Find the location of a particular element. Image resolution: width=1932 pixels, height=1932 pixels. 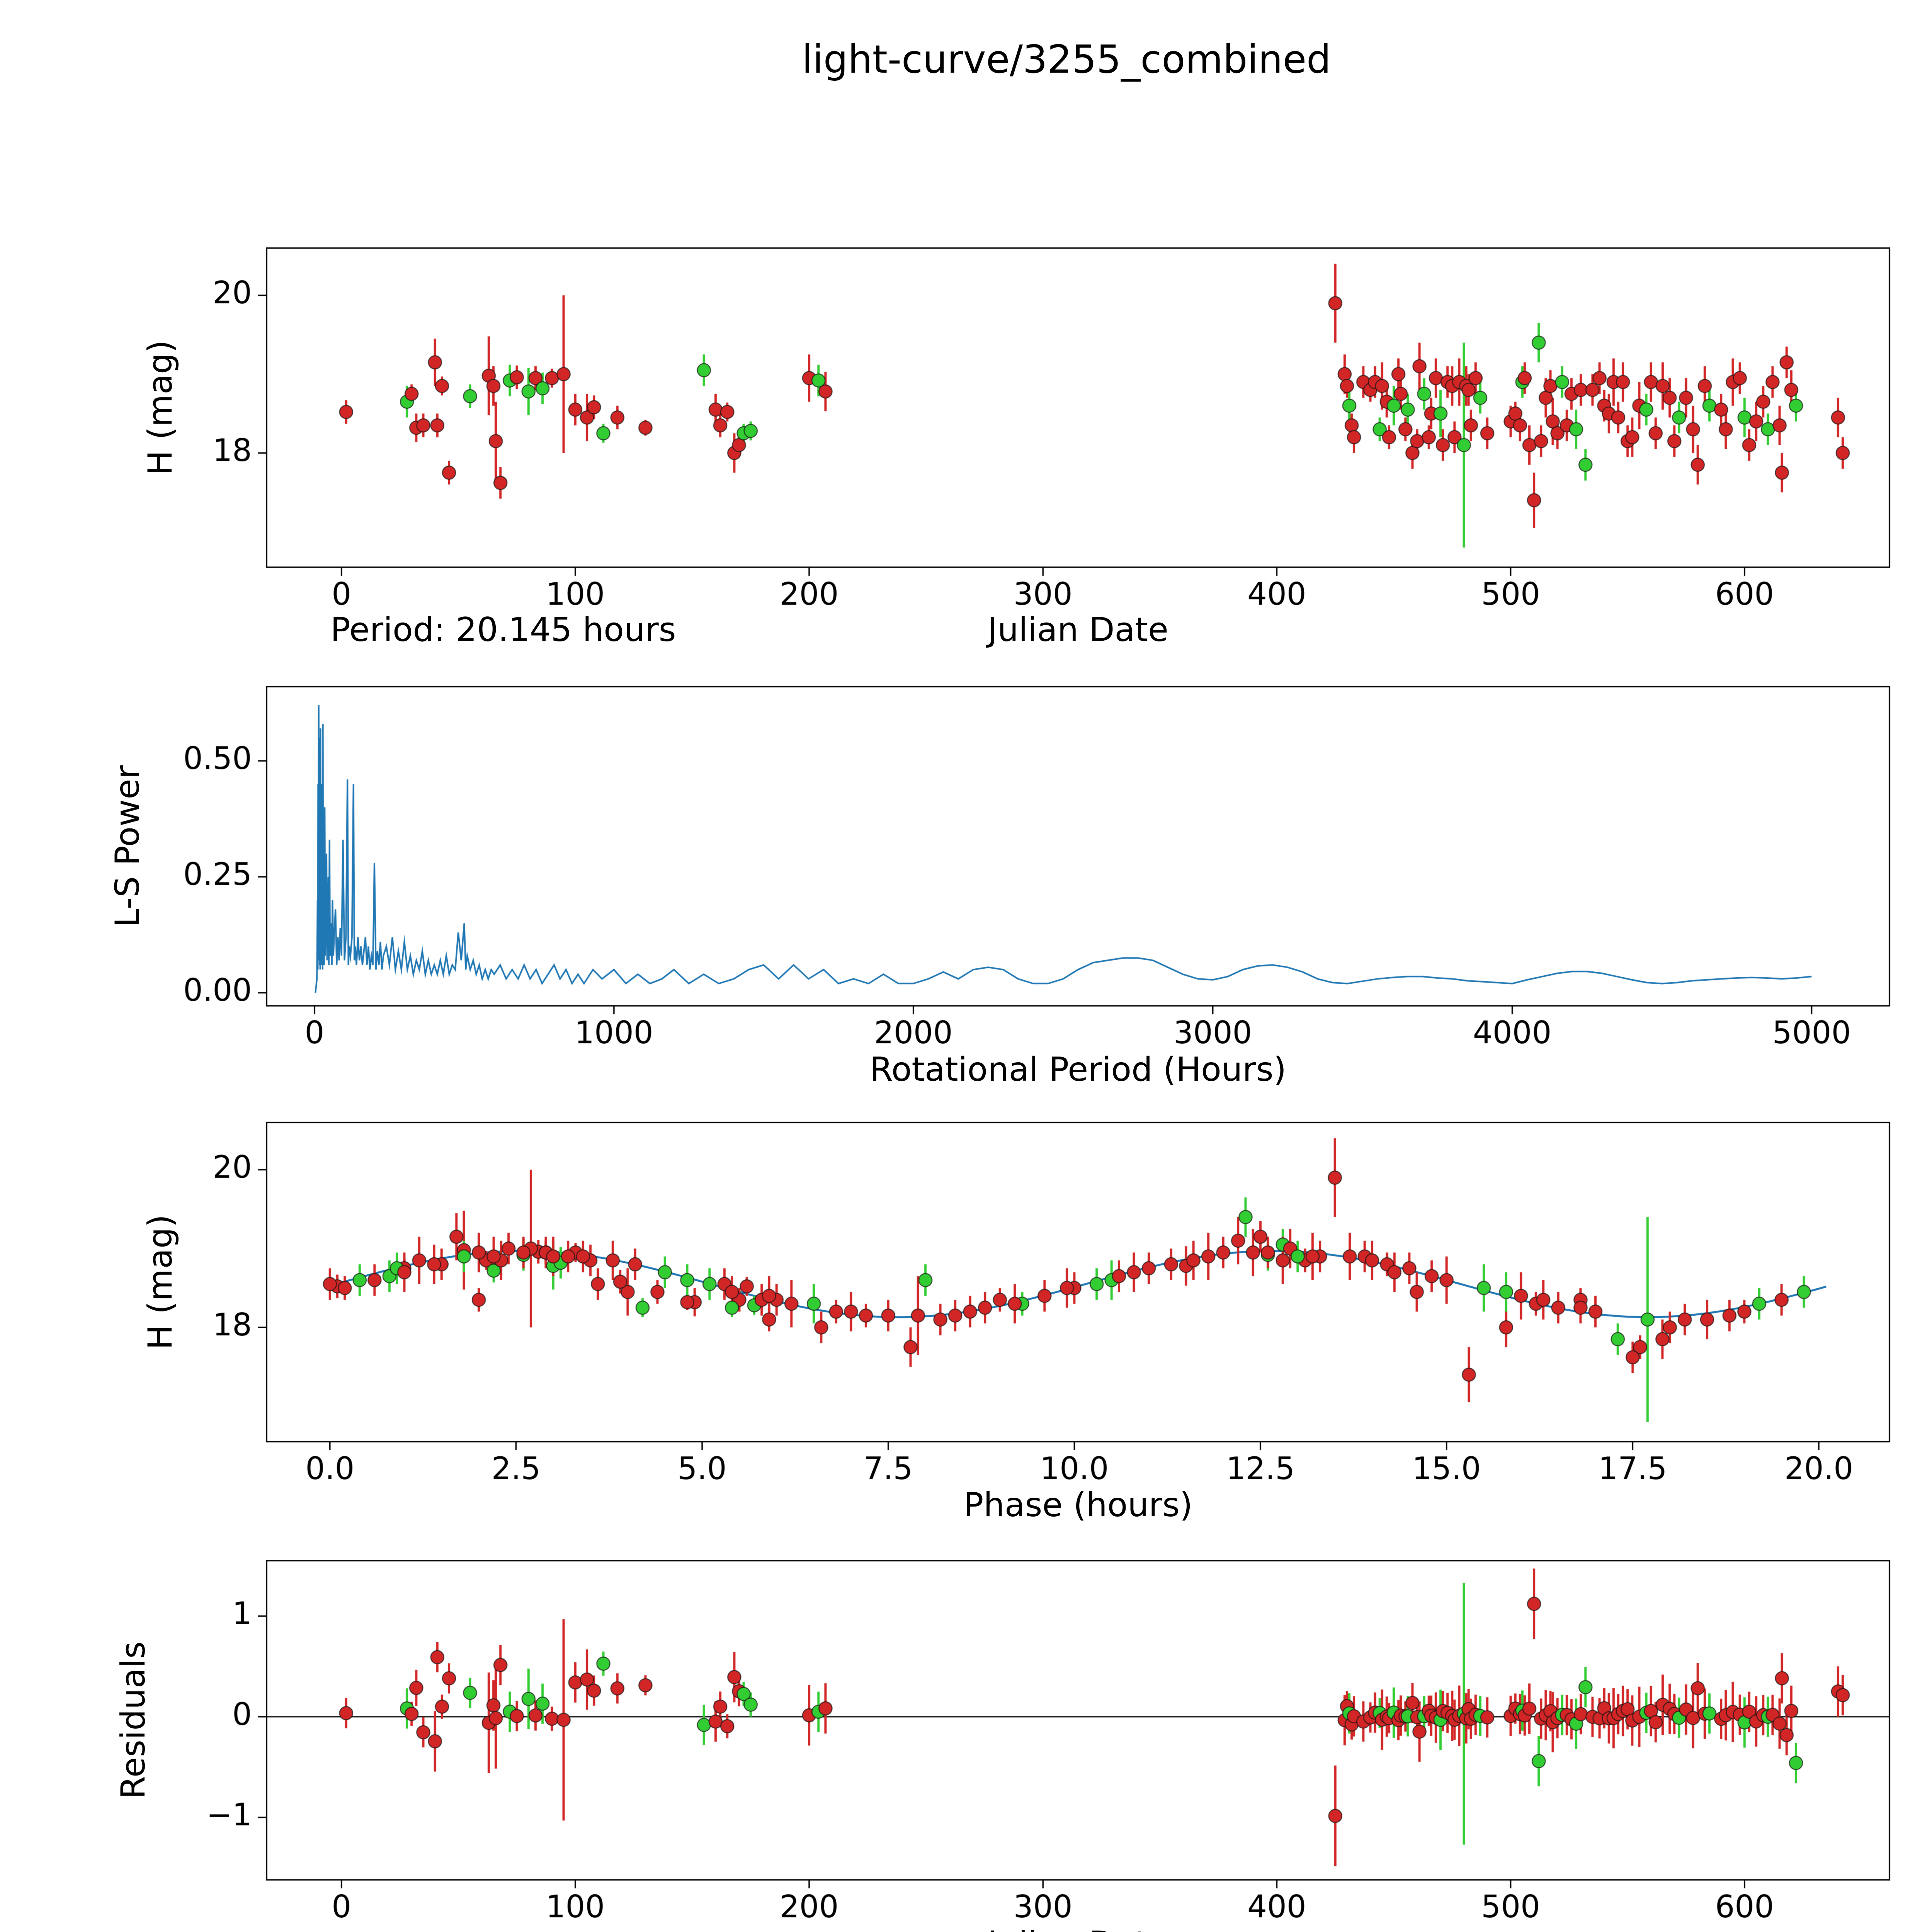

ylabel-h-mag-phase: H (mag) is located at coordinates (160, 1282).